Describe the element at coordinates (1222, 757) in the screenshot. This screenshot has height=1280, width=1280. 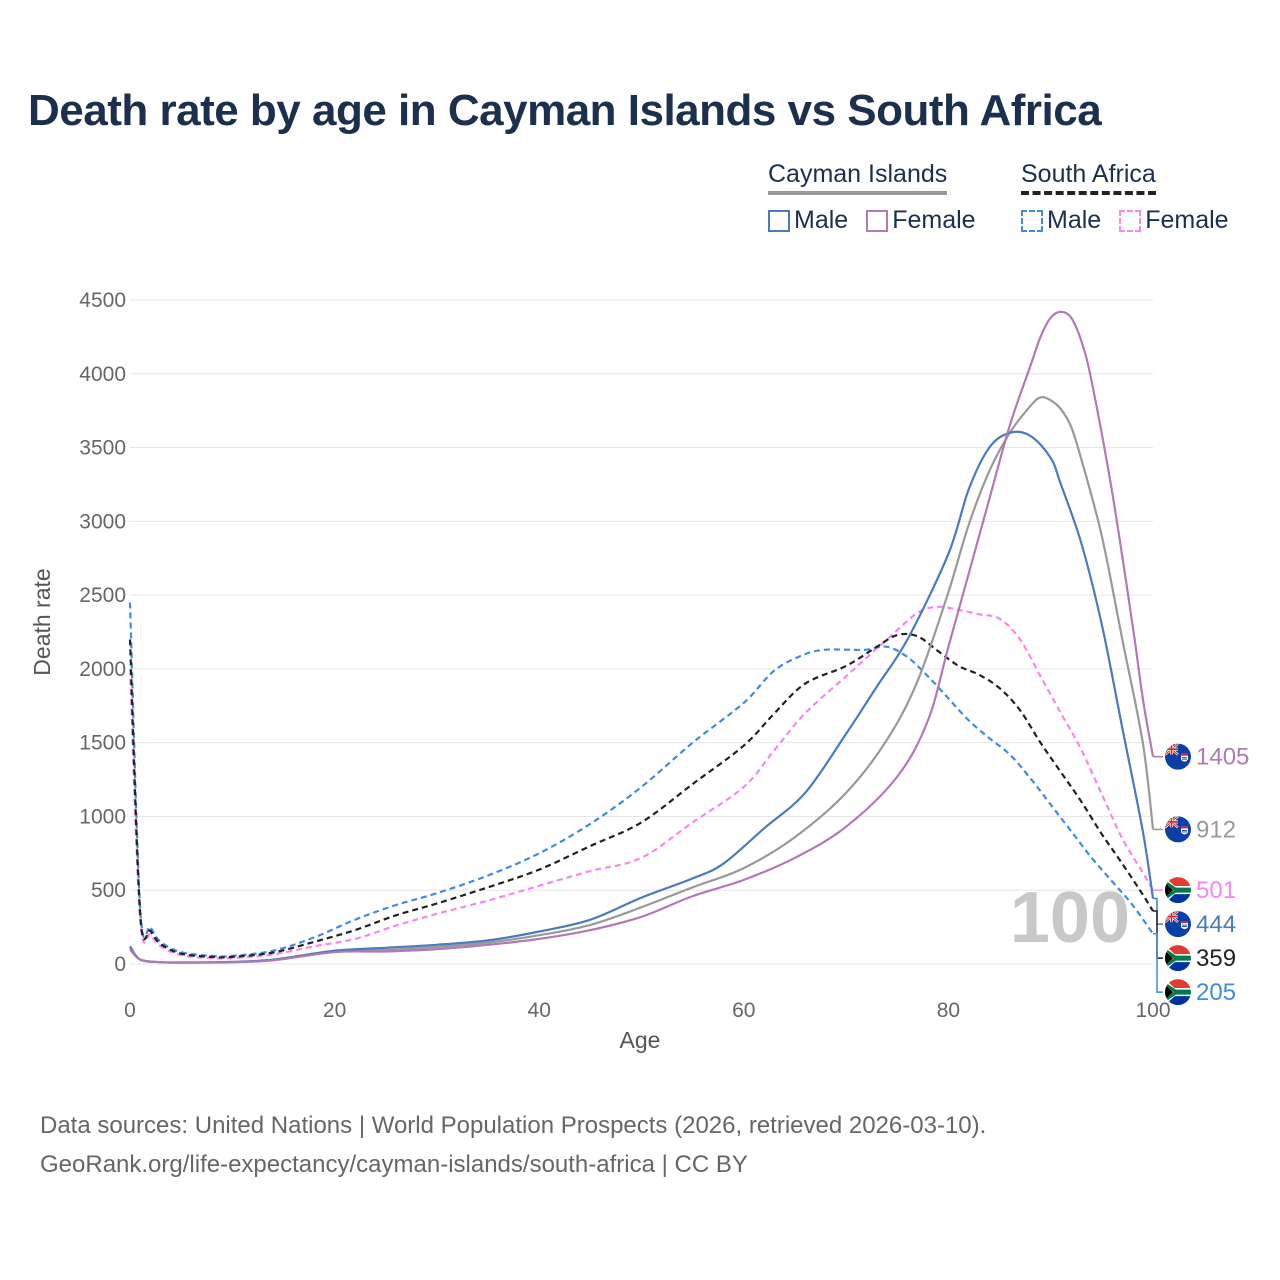
I see `end-value-cayman-female: 1405` at that location.